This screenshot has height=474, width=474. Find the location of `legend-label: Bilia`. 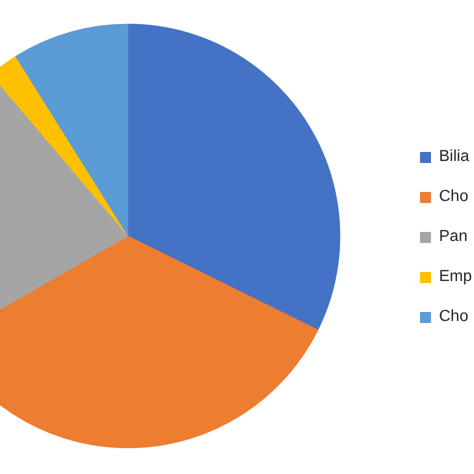

legend-label: Bilia is located at coordinates (454, 157).